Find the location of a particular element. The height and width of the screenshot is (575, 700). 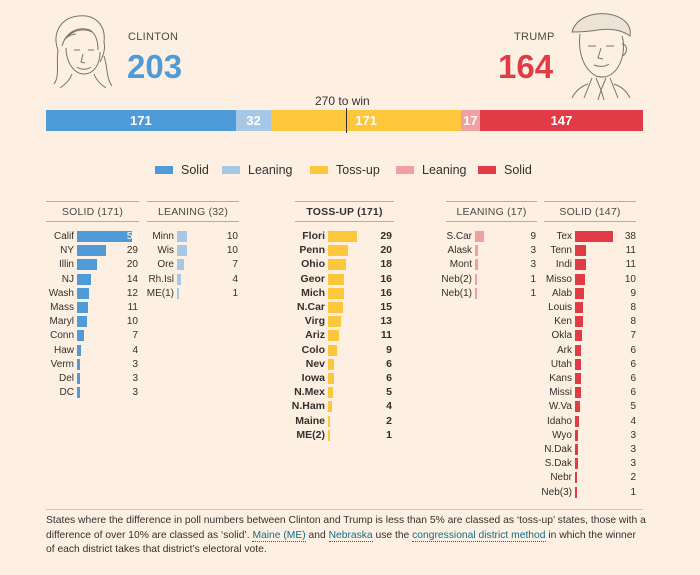

state-label: S.Car is located at coordinates (459, 236).